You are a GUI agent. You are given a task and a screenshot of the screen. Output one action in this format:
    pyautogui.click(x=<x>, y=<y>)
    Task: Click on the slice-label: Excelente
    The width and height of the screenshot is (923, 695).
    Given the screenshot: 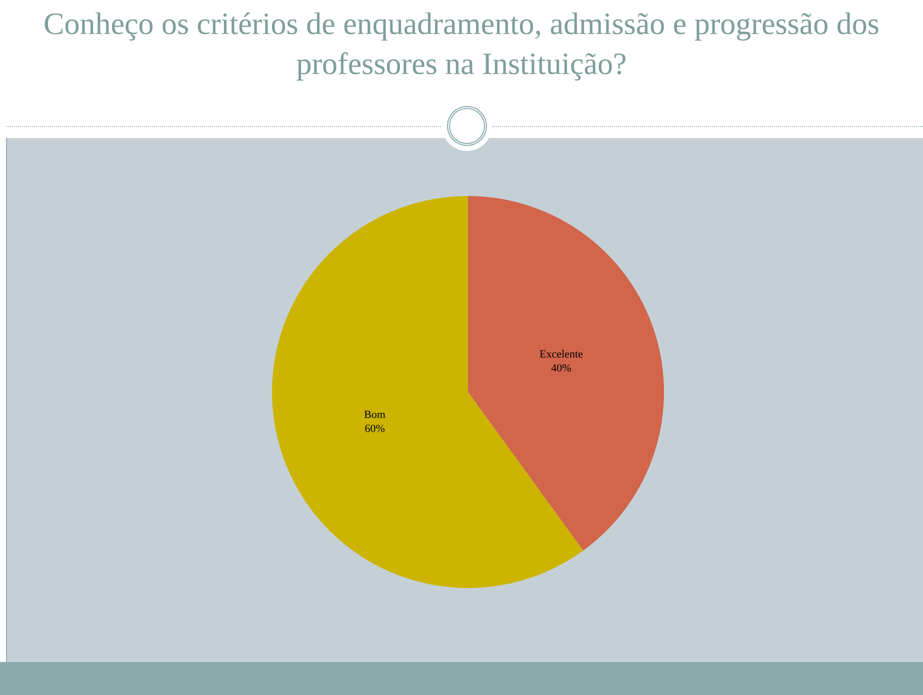 What is the action you would take?
    pyautogui.click(x=561, y=354)
    